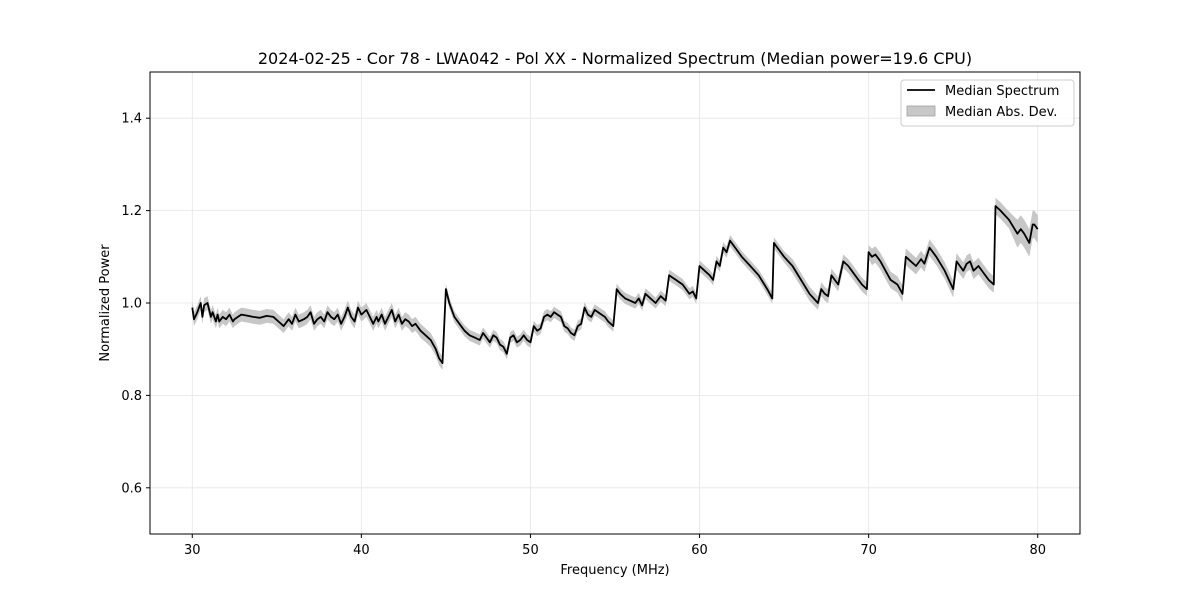 The height and width of the screenshot is (600, 1200). I want to click on y-tick-label: 0.8, so click(131, 396).